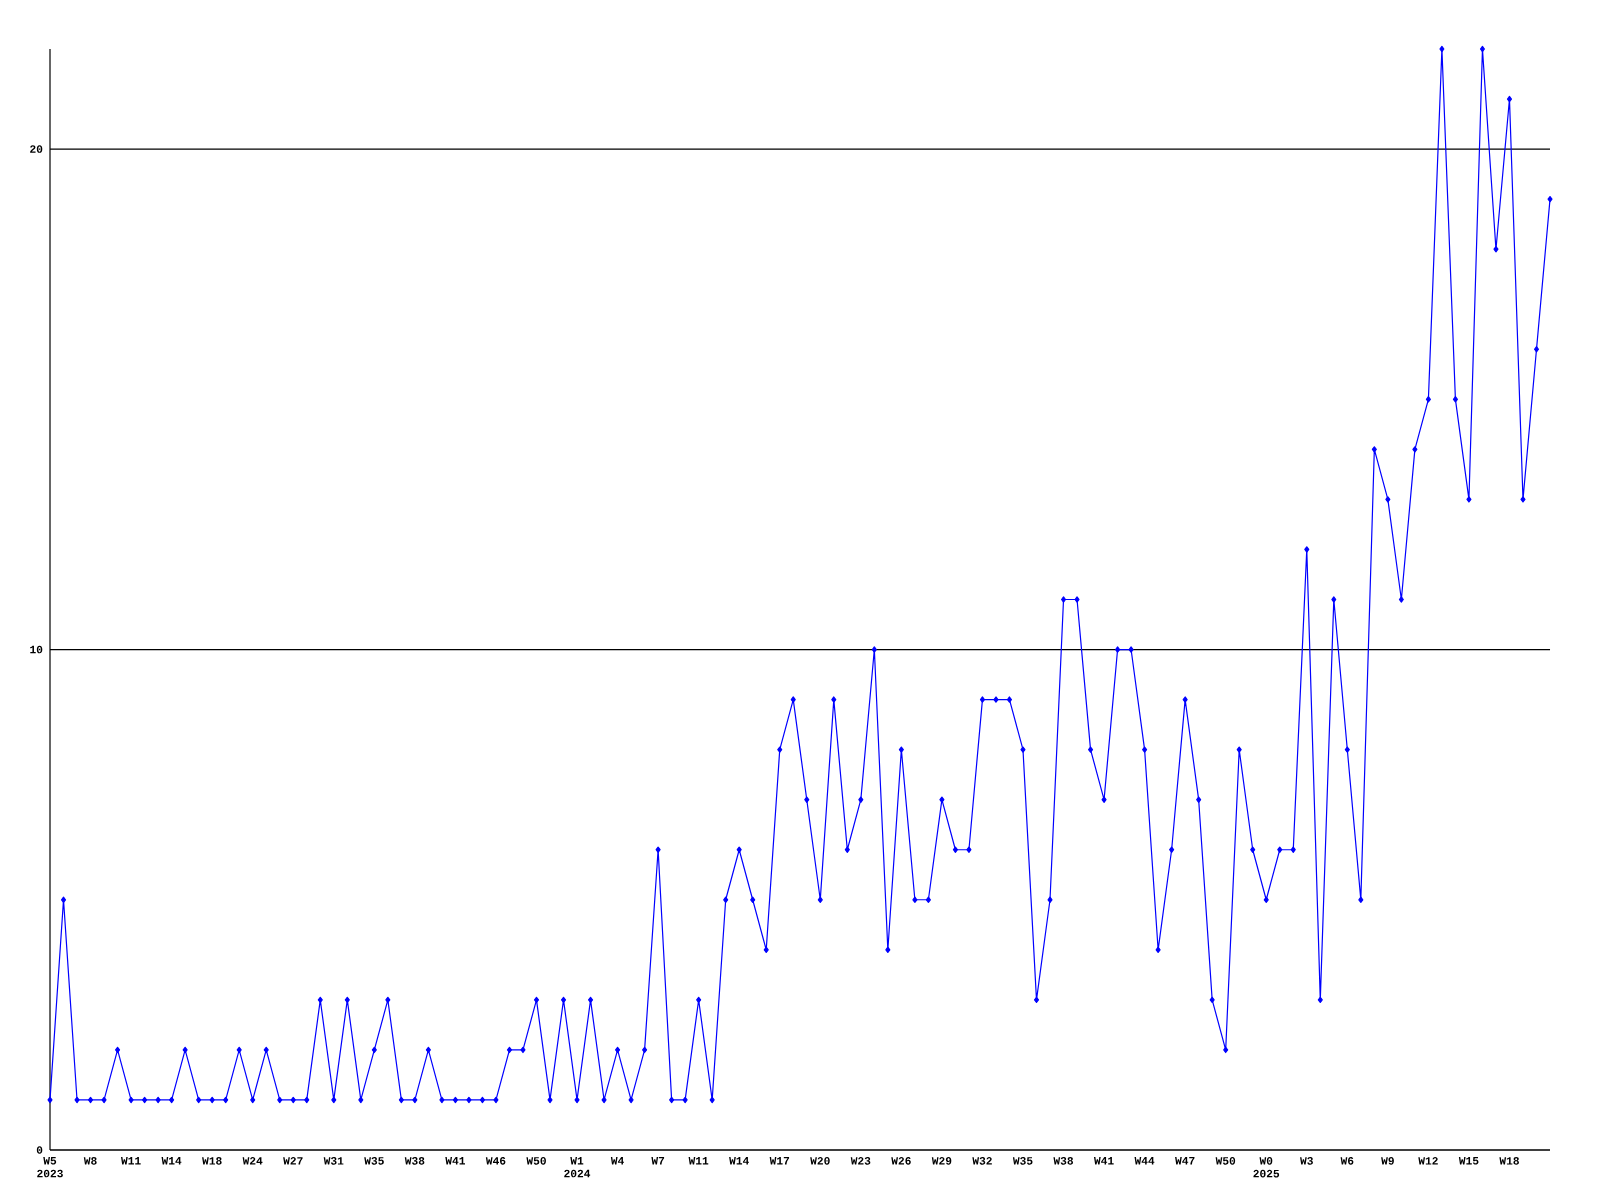 This screenshot has width=1600, height=1200. What do you see at coordinates (36, 649) in the screenshot?
I see `y-tick-label: 10` at bounding box center [36, 649].